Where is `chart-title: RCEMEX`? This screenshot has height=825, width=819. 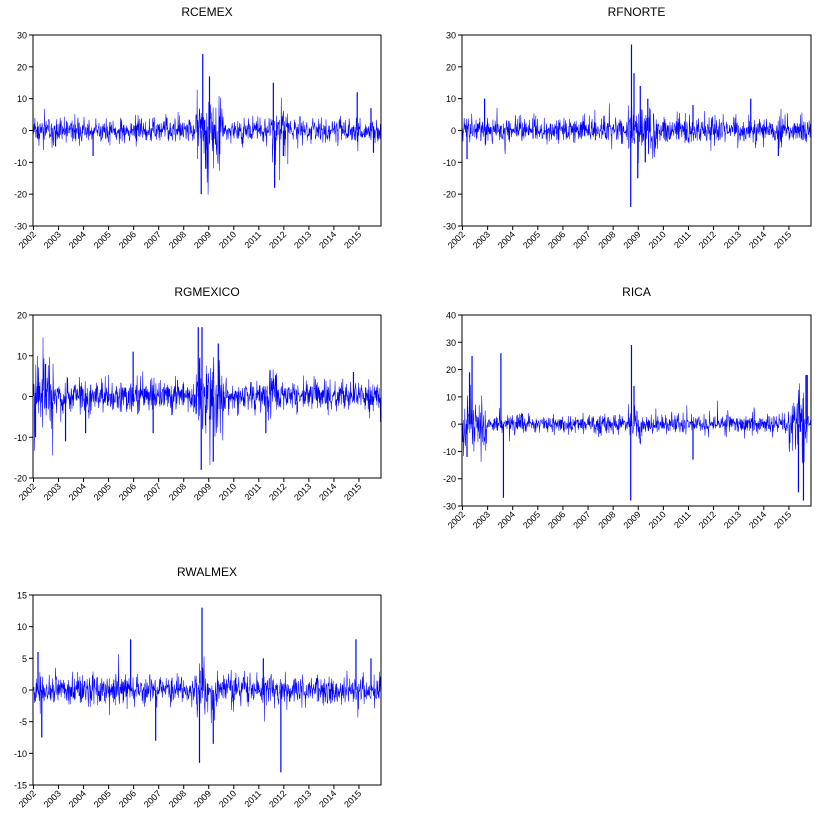 chart-title: RCEMEX is located at coordinates (206, 12).